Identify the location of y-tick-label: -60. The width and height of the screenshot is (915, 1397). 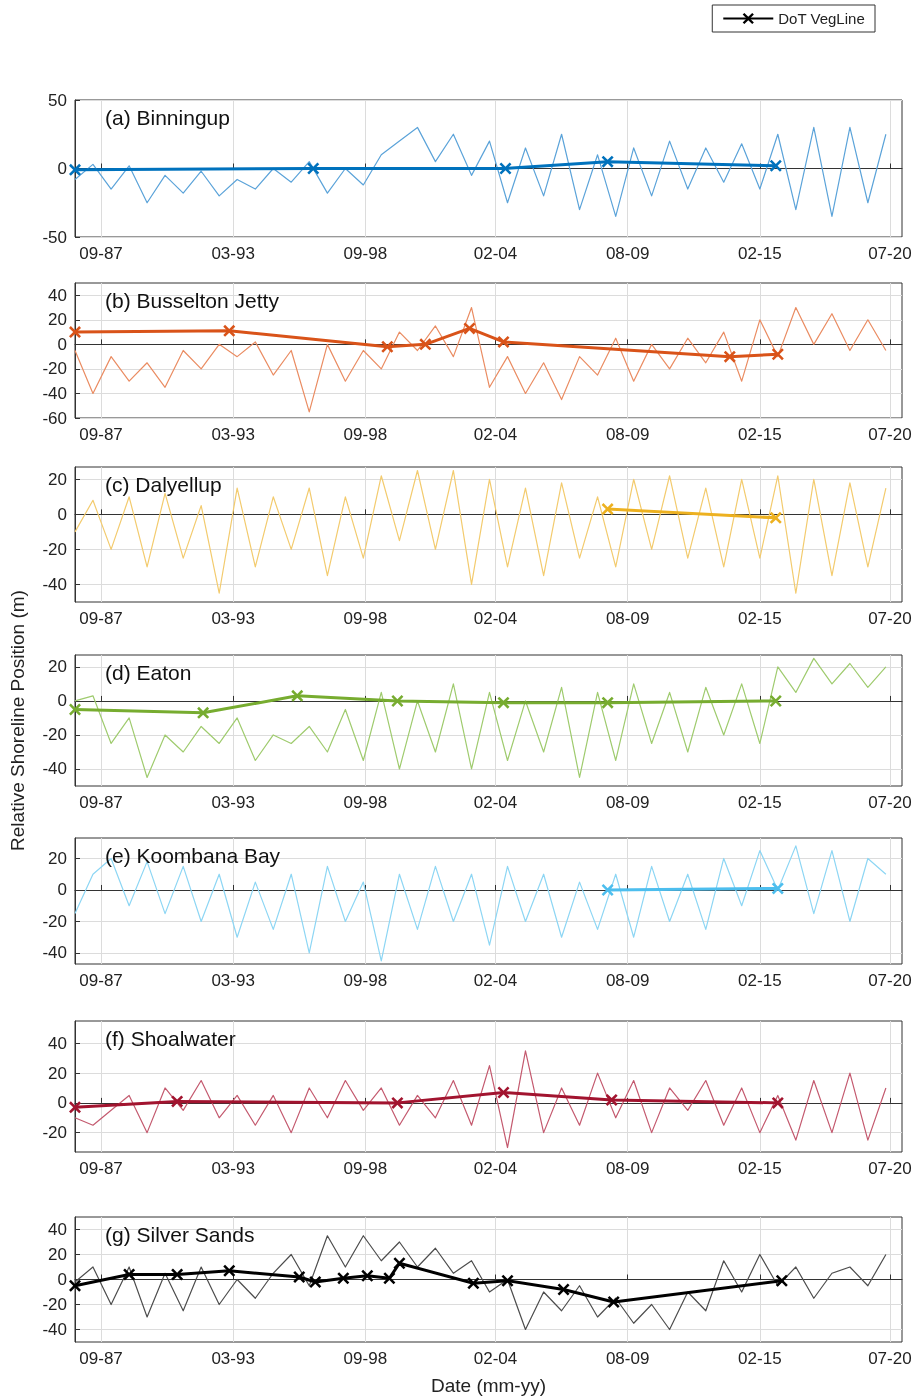
(54, 418).